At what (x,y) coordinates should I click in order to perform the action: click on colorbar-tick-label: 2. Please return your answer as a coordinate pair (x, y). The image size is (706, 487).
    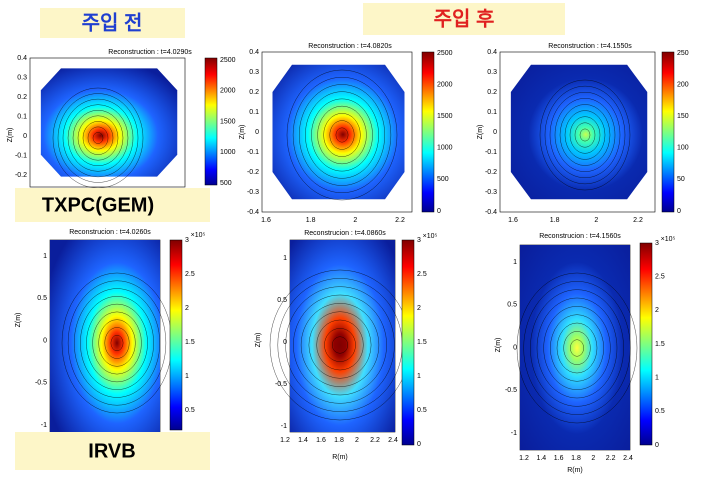
    Looking at the image, I should click on (187, 308).